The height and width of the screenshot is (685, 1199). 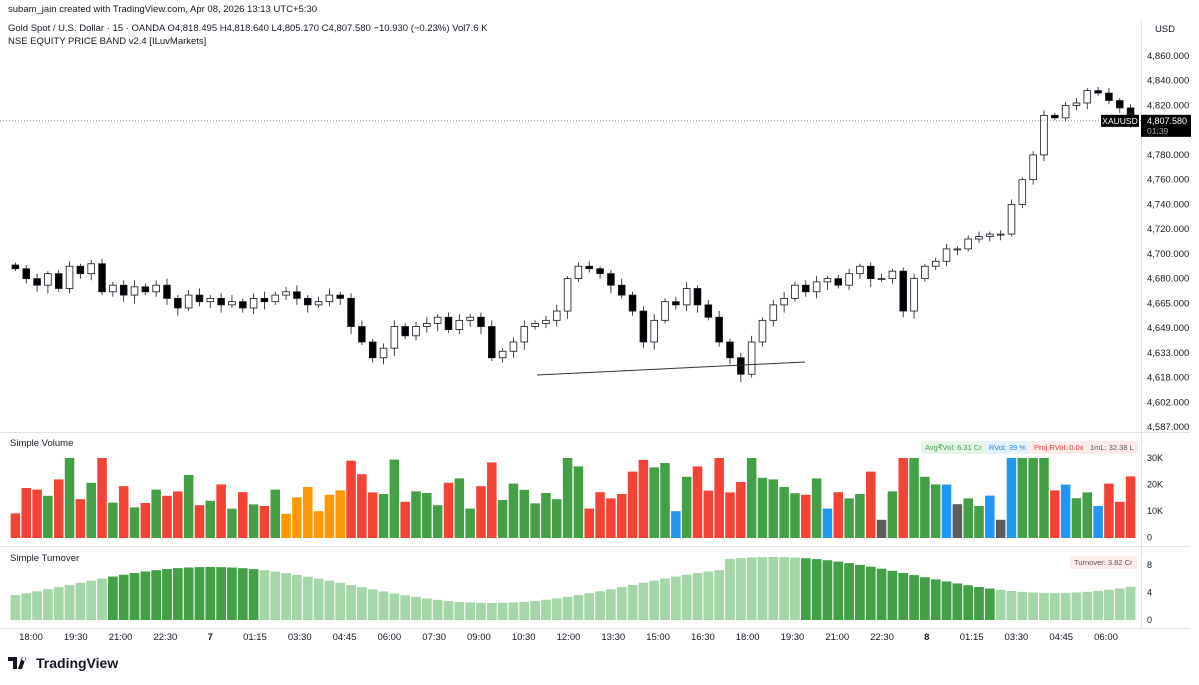 I want to click on price-tick-label: 4,740.000, so click(x=1168, y=204).